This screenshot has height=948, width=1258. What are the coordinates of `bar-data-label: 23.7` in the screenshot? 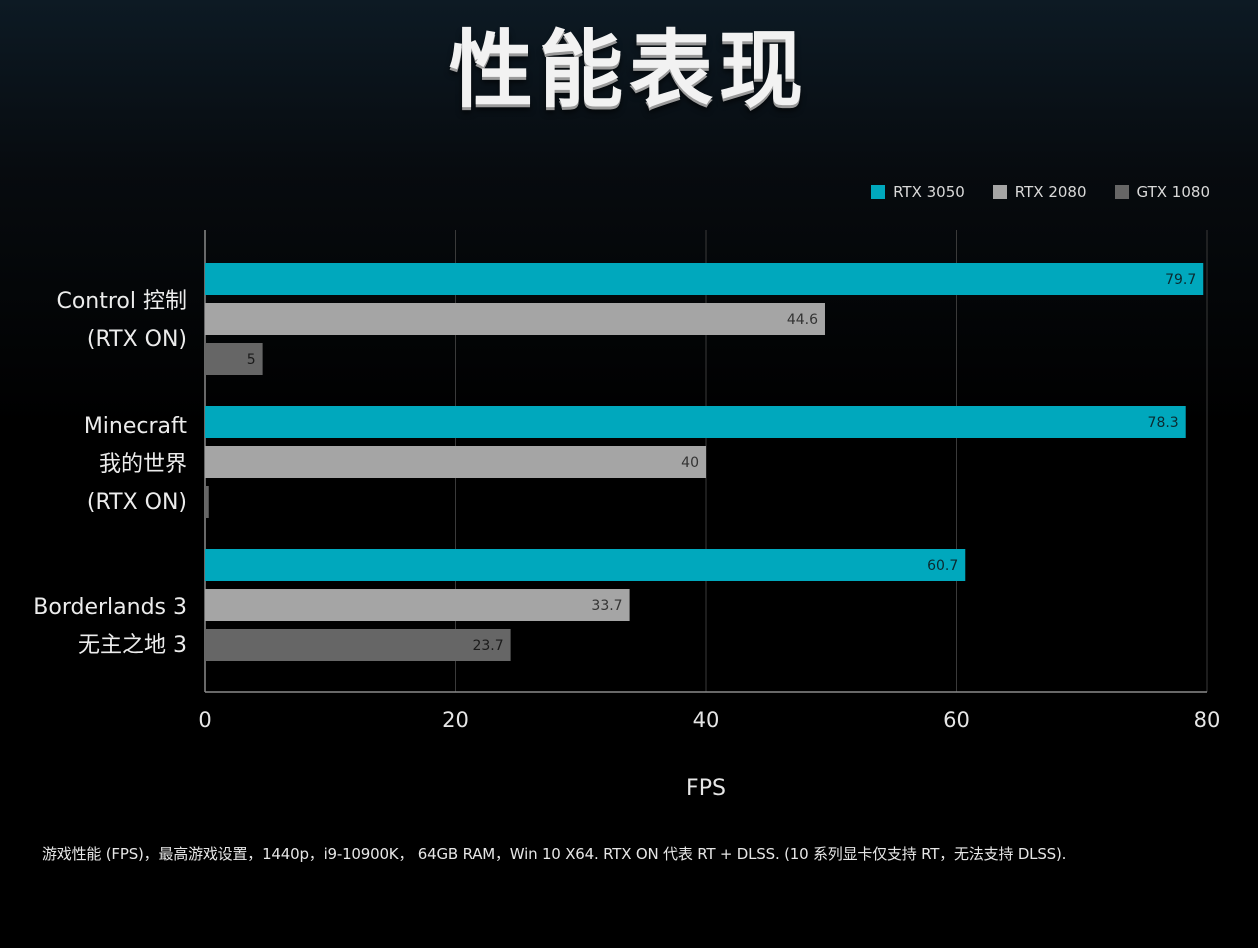 It's located at (487, 646).